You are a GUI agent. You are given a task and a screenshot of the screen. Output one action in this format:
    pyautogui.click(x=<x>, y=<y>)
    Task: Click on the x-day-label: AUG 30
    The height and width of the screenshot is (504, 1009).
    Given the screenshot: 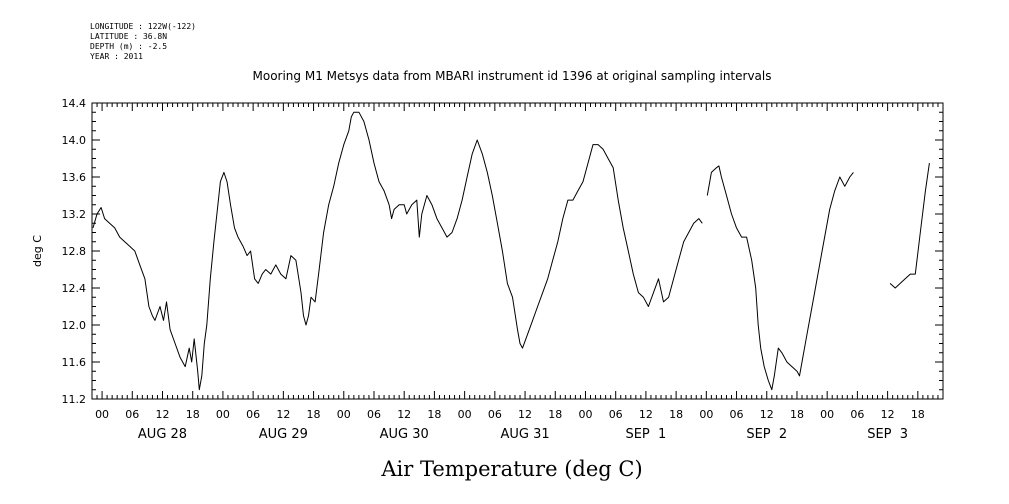 What is the action you would take?
    pyautogui.click(x=404, y=434)
    